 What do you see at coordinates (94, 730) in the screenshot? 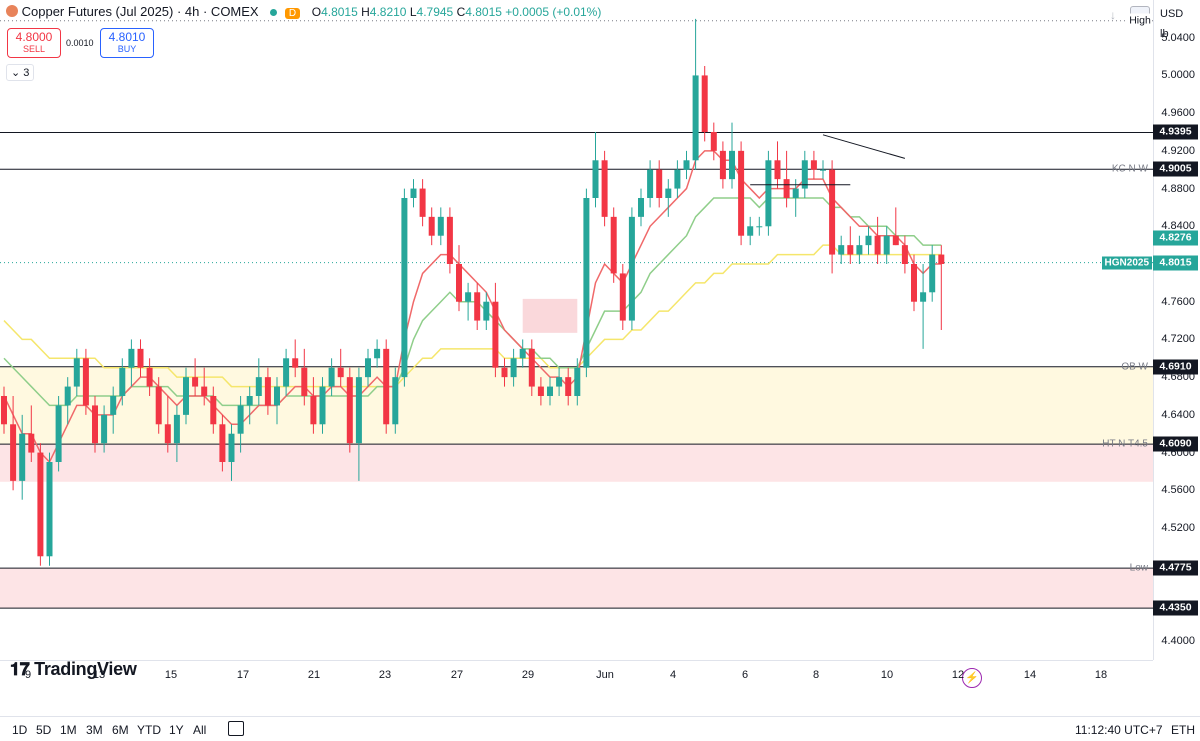
I see `range-button-3m: 3M` at bounding box center [94, 730].